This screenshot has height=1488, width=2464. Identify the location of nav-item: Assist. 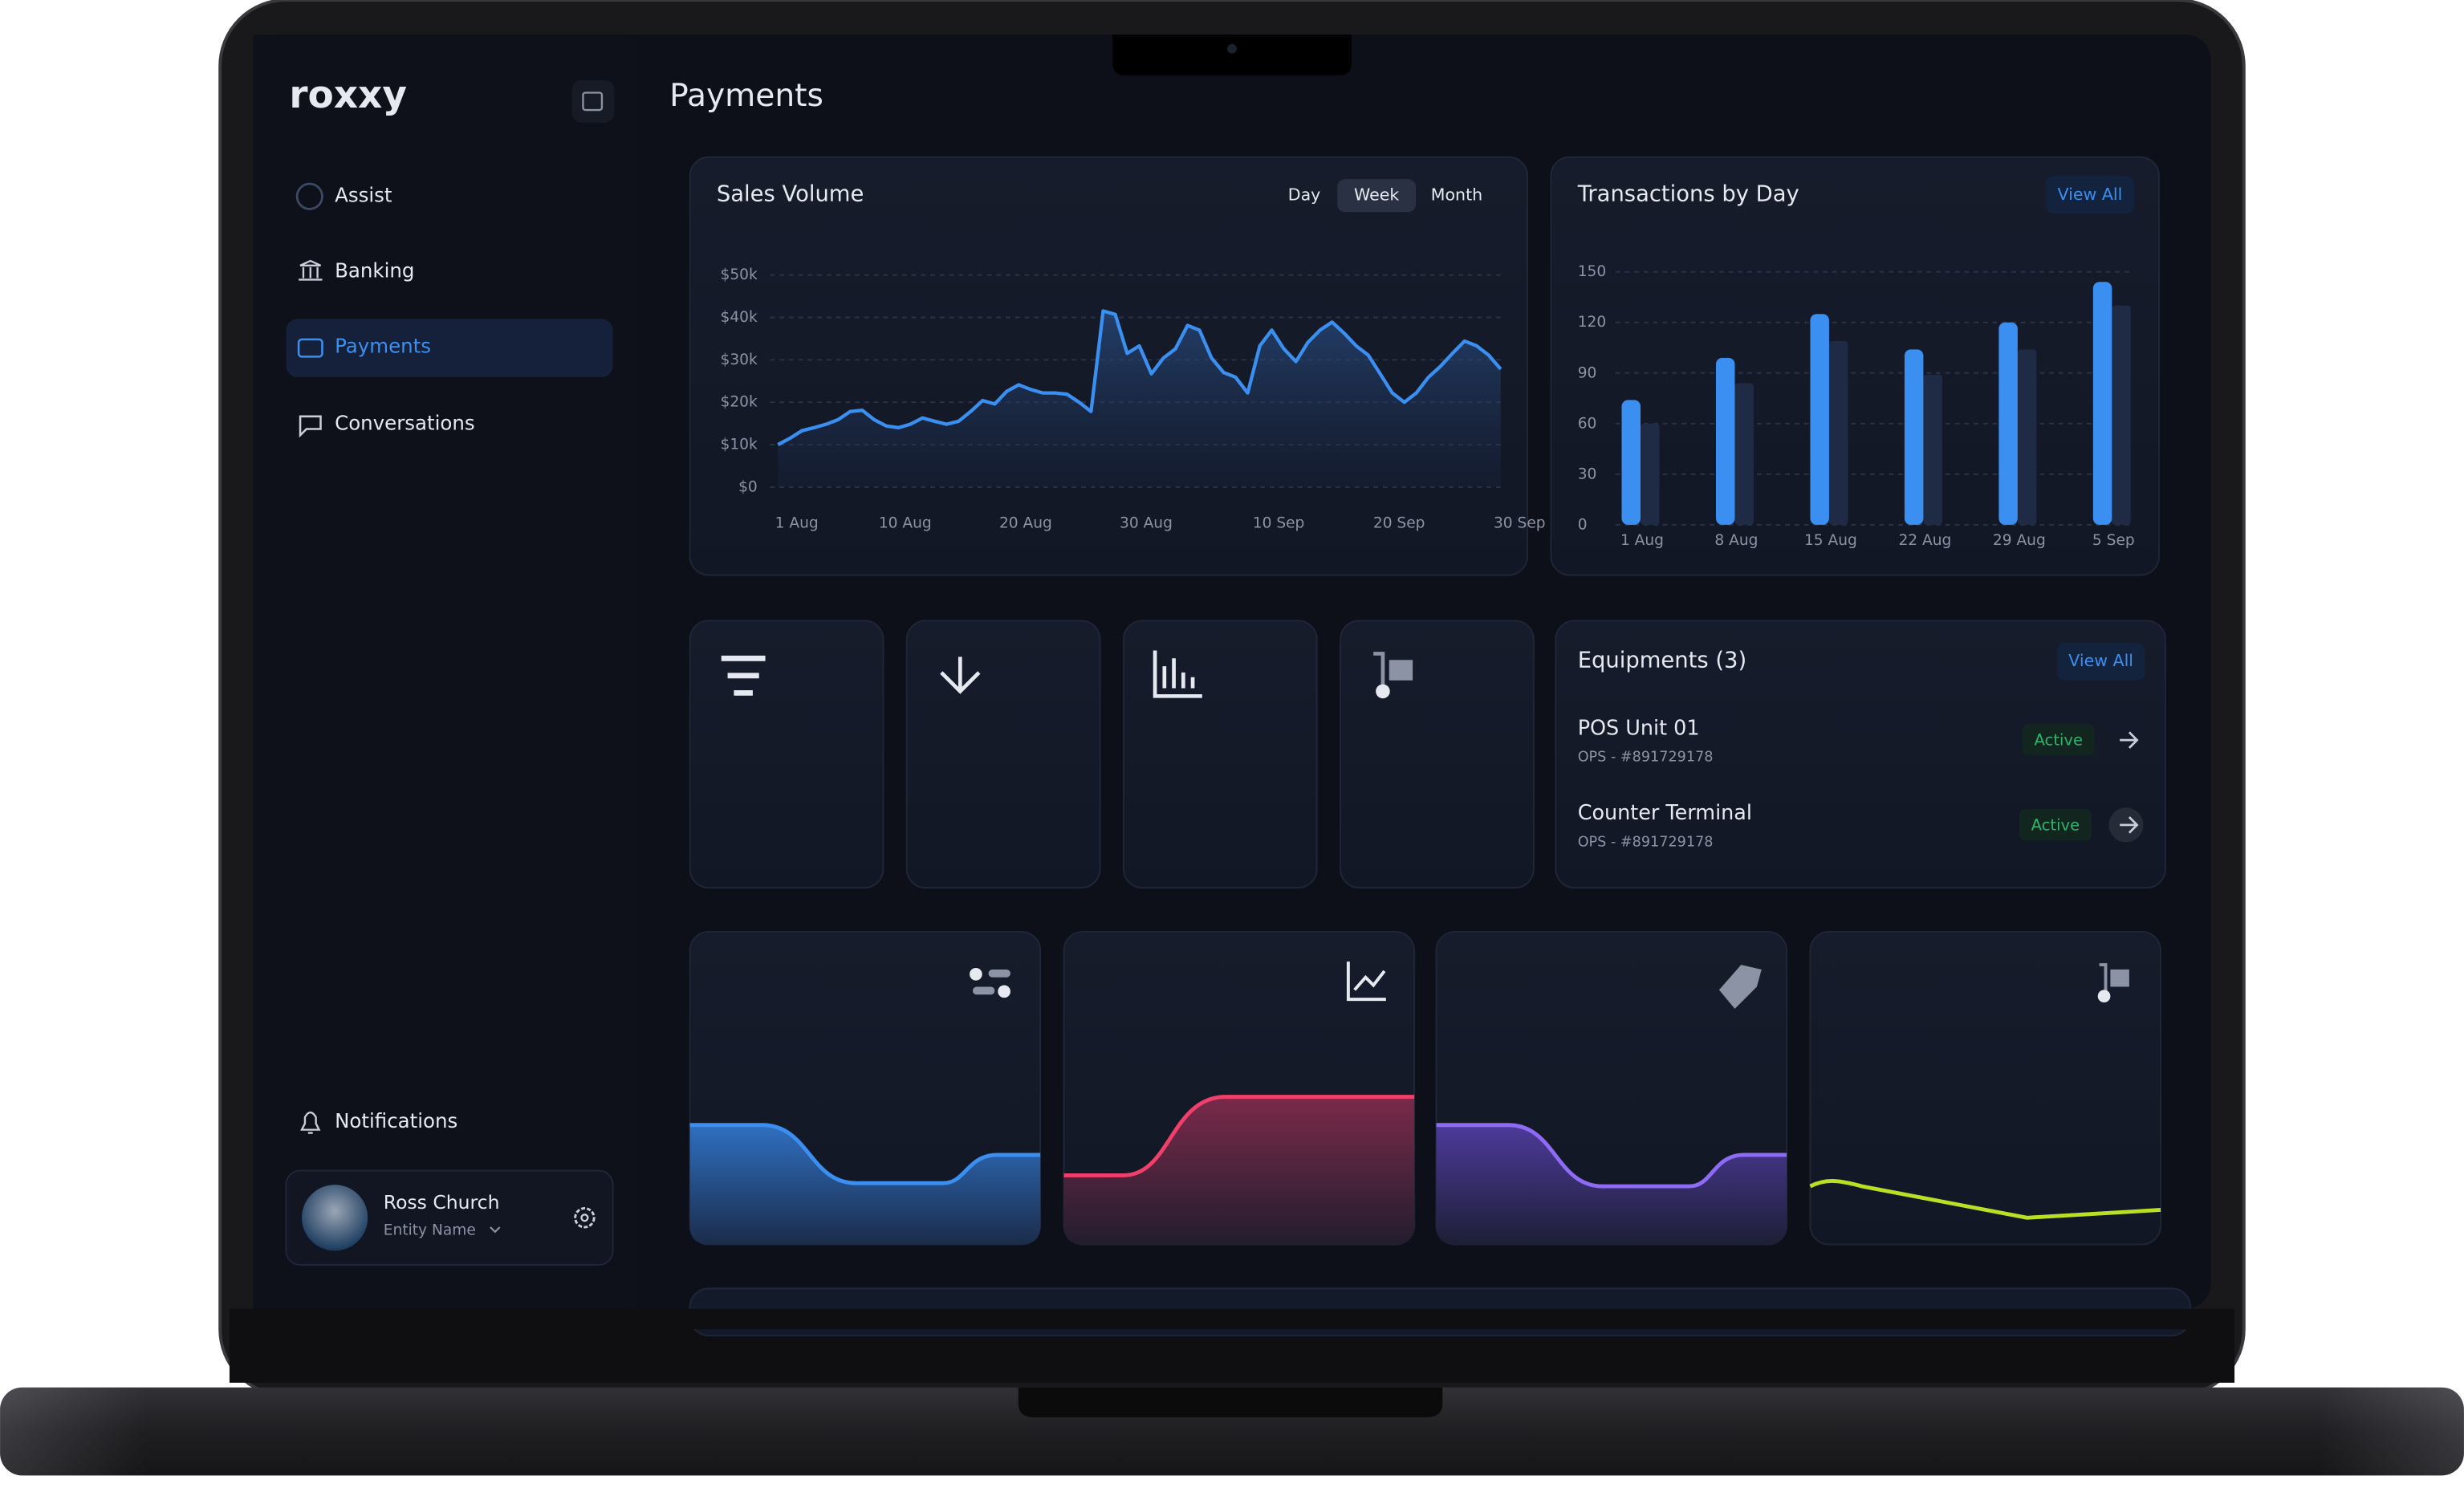
(363, 195).